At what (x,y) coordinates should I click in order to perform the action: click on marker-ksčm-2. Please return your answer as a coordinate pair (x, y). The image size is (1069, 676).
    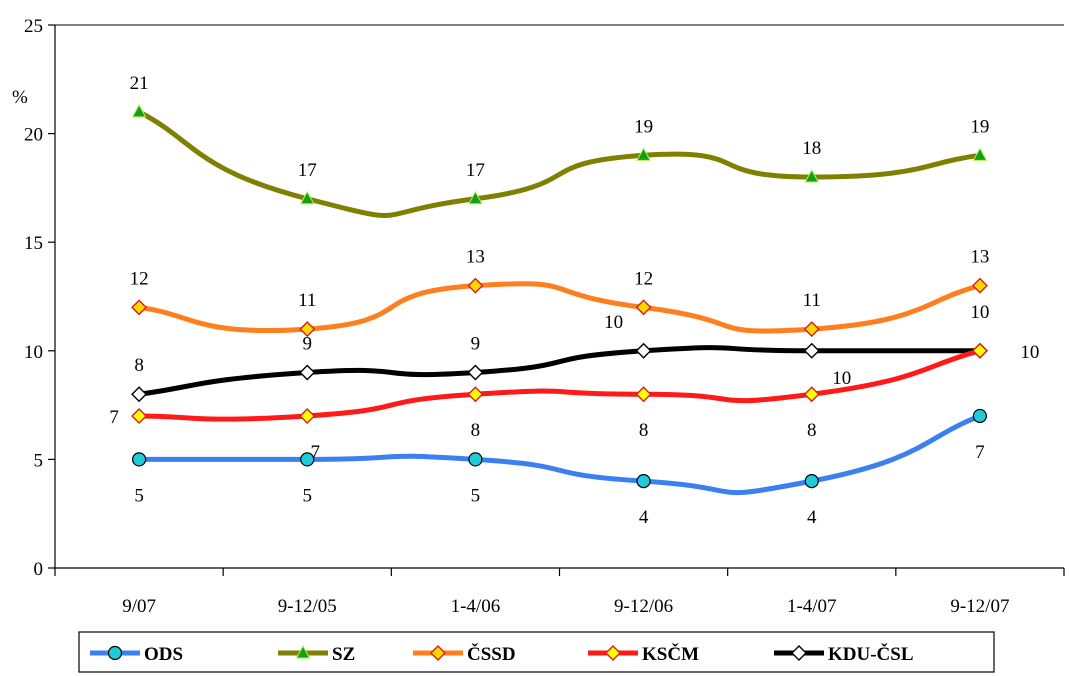
    Looking at the image, I should click on (475, 394).